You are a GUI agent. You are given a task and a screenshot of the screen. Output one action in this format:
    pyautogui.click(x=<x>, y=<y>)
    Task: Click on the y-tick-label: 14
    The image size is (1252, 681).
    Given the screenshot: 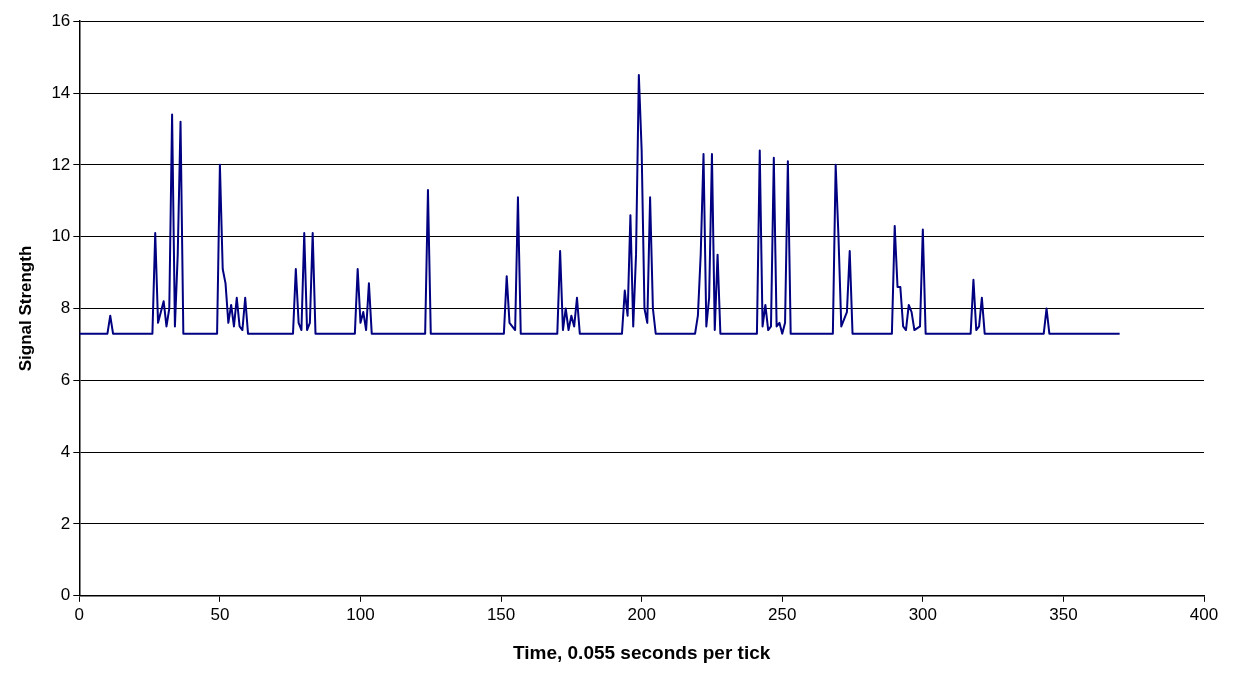 What is the action you would take?
    pyautogui.click(x=61, y=92)
    